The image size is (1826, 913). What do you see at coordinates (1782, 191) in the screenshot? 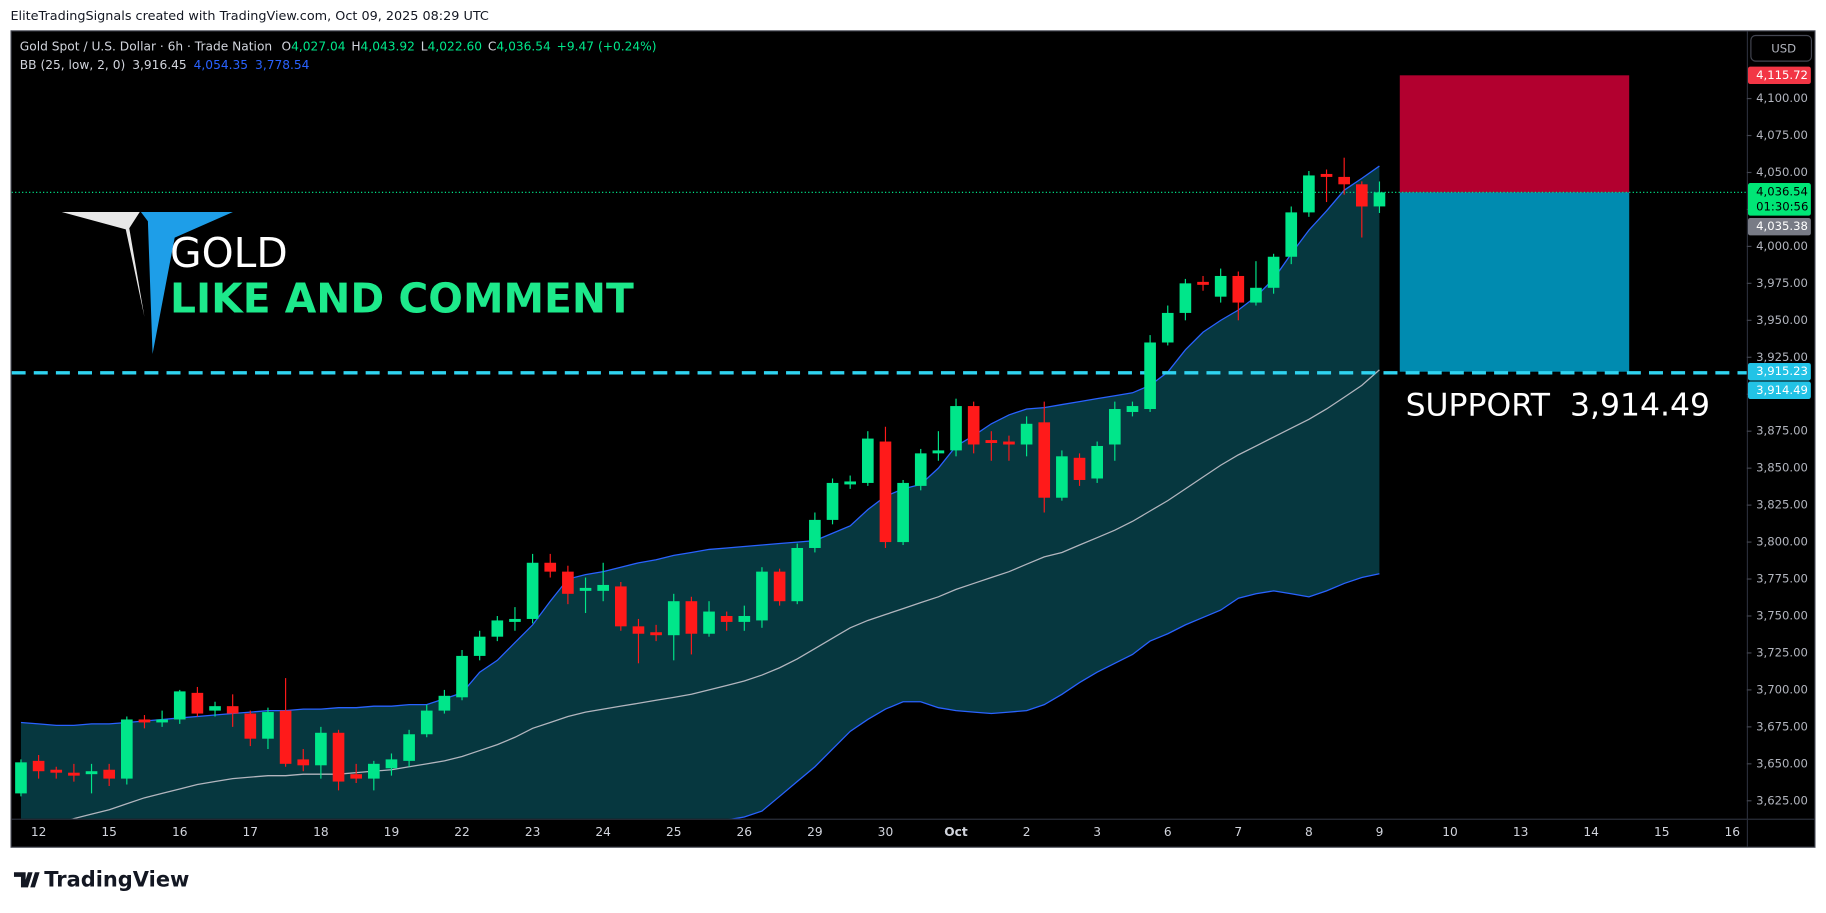
I see `price-badge-label: 4,036.54` at bounding box center [1782, 191].